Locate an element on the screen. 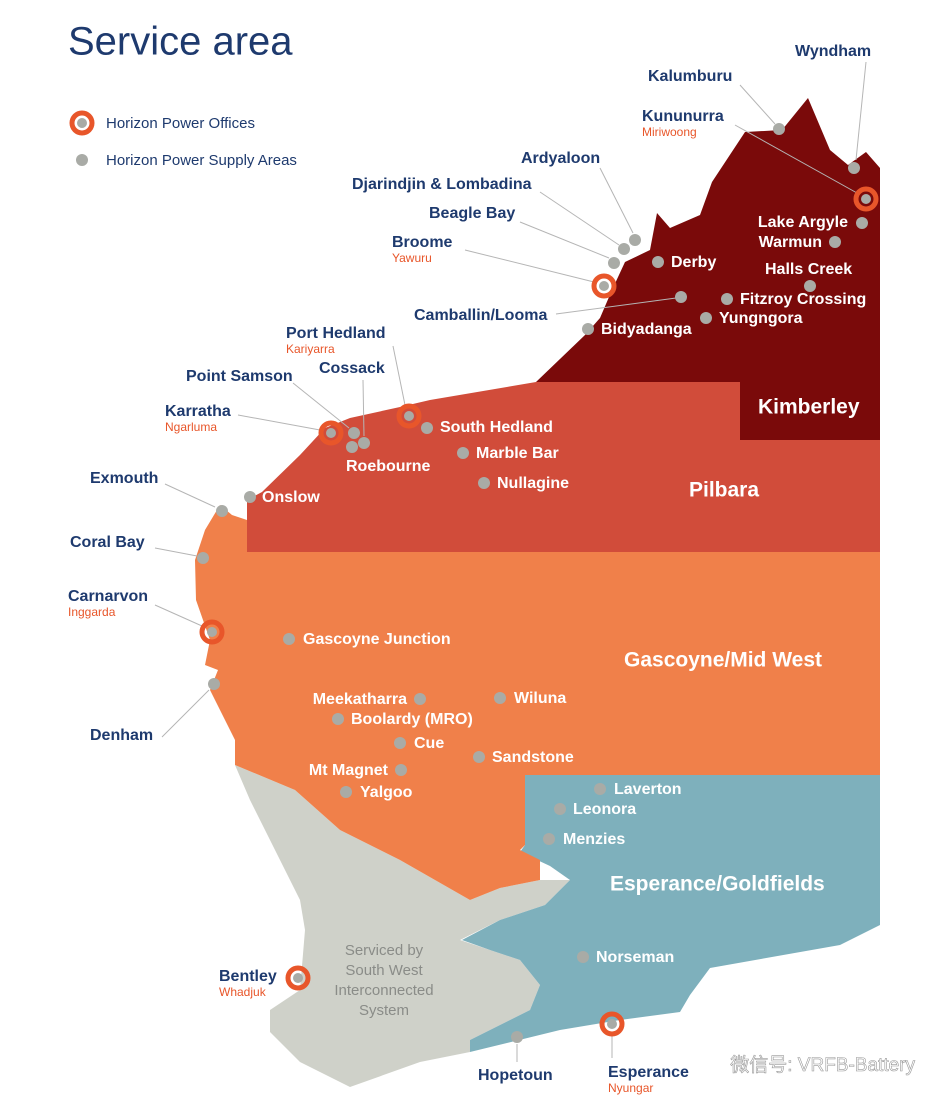  supply-area-name: Derby is located at coordinates (693, 262).